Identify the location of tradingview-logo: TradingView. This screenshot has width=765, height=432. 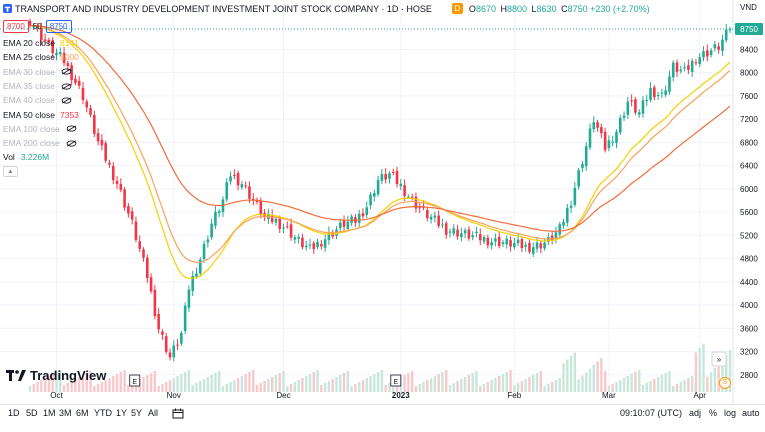
(56, 375).